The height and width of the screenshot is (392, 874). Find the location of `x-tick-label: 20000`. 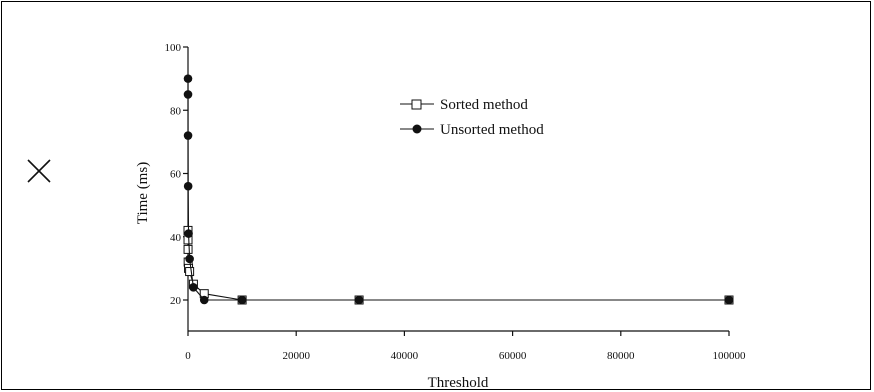

x-tick-label: 20000 is located at coordinates (296, 356).